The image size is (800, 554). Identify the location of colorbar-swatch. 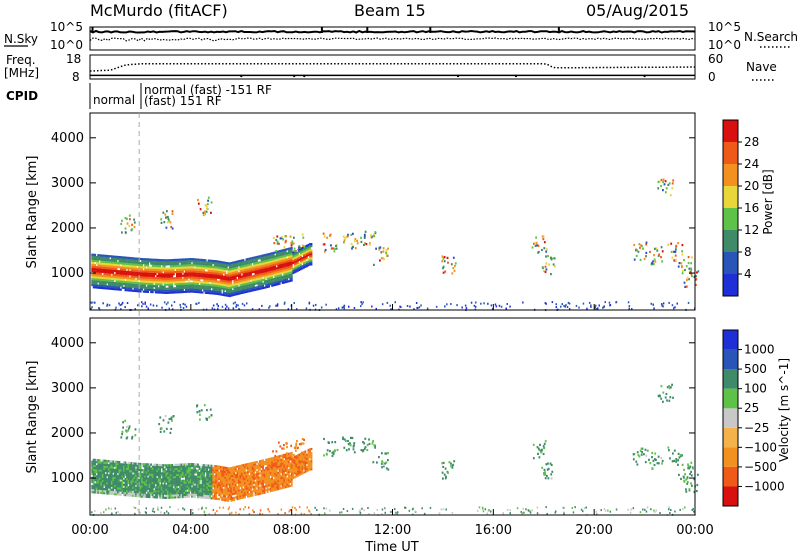
(730, 219).